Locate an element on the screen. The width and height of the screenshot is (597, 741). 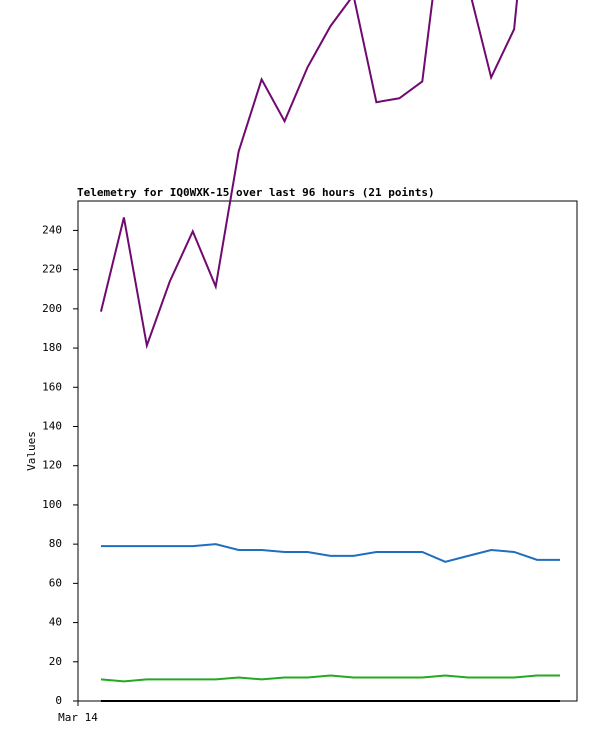
y-tick-label: 80 is located at coordinates (55, 543).